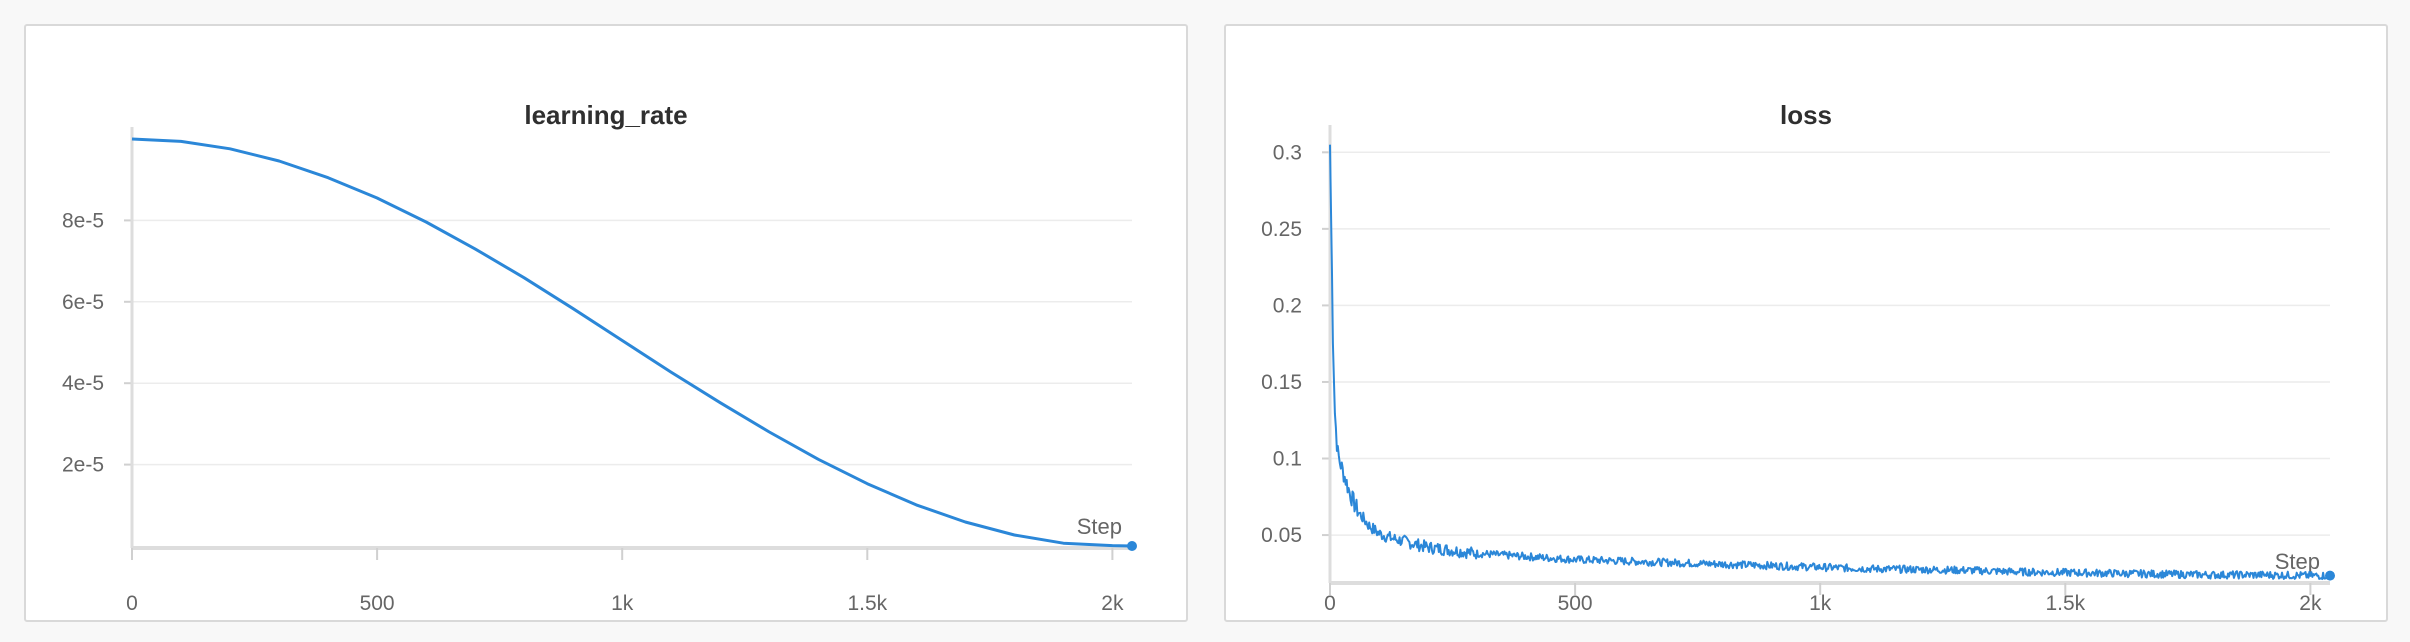 The image size is (2410, 642). Describe the element at coordinates (1281, 229) in the screenshot. I see `y-tick-label: 0.25` at that location.